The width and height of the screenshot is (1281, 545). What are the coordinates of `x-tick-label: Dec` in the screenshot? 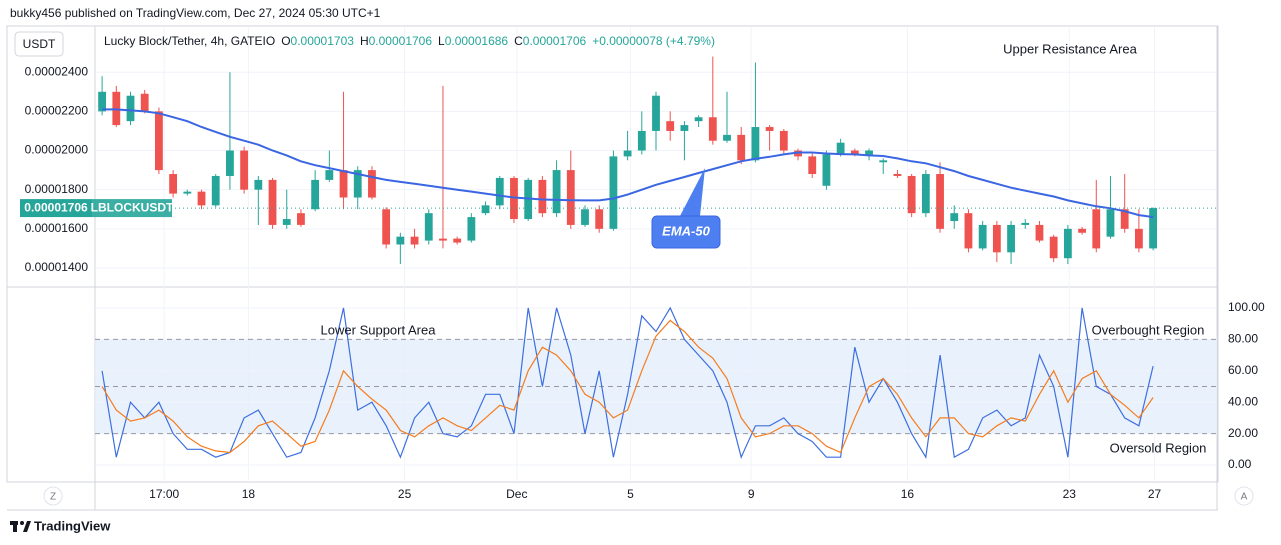 It's located at (516, 494).